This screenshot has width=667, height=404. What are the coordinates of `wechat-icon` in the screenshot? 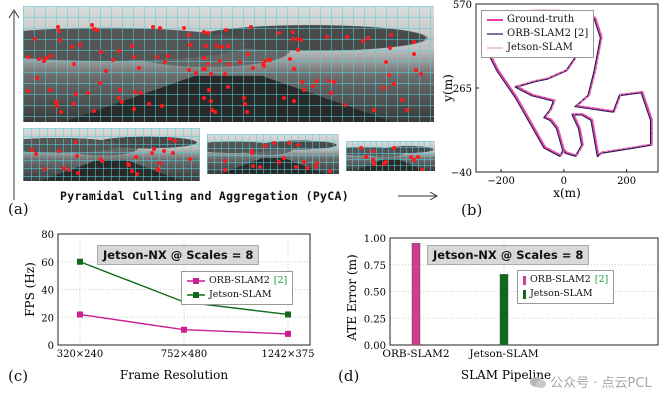 It's located at (538, 382).